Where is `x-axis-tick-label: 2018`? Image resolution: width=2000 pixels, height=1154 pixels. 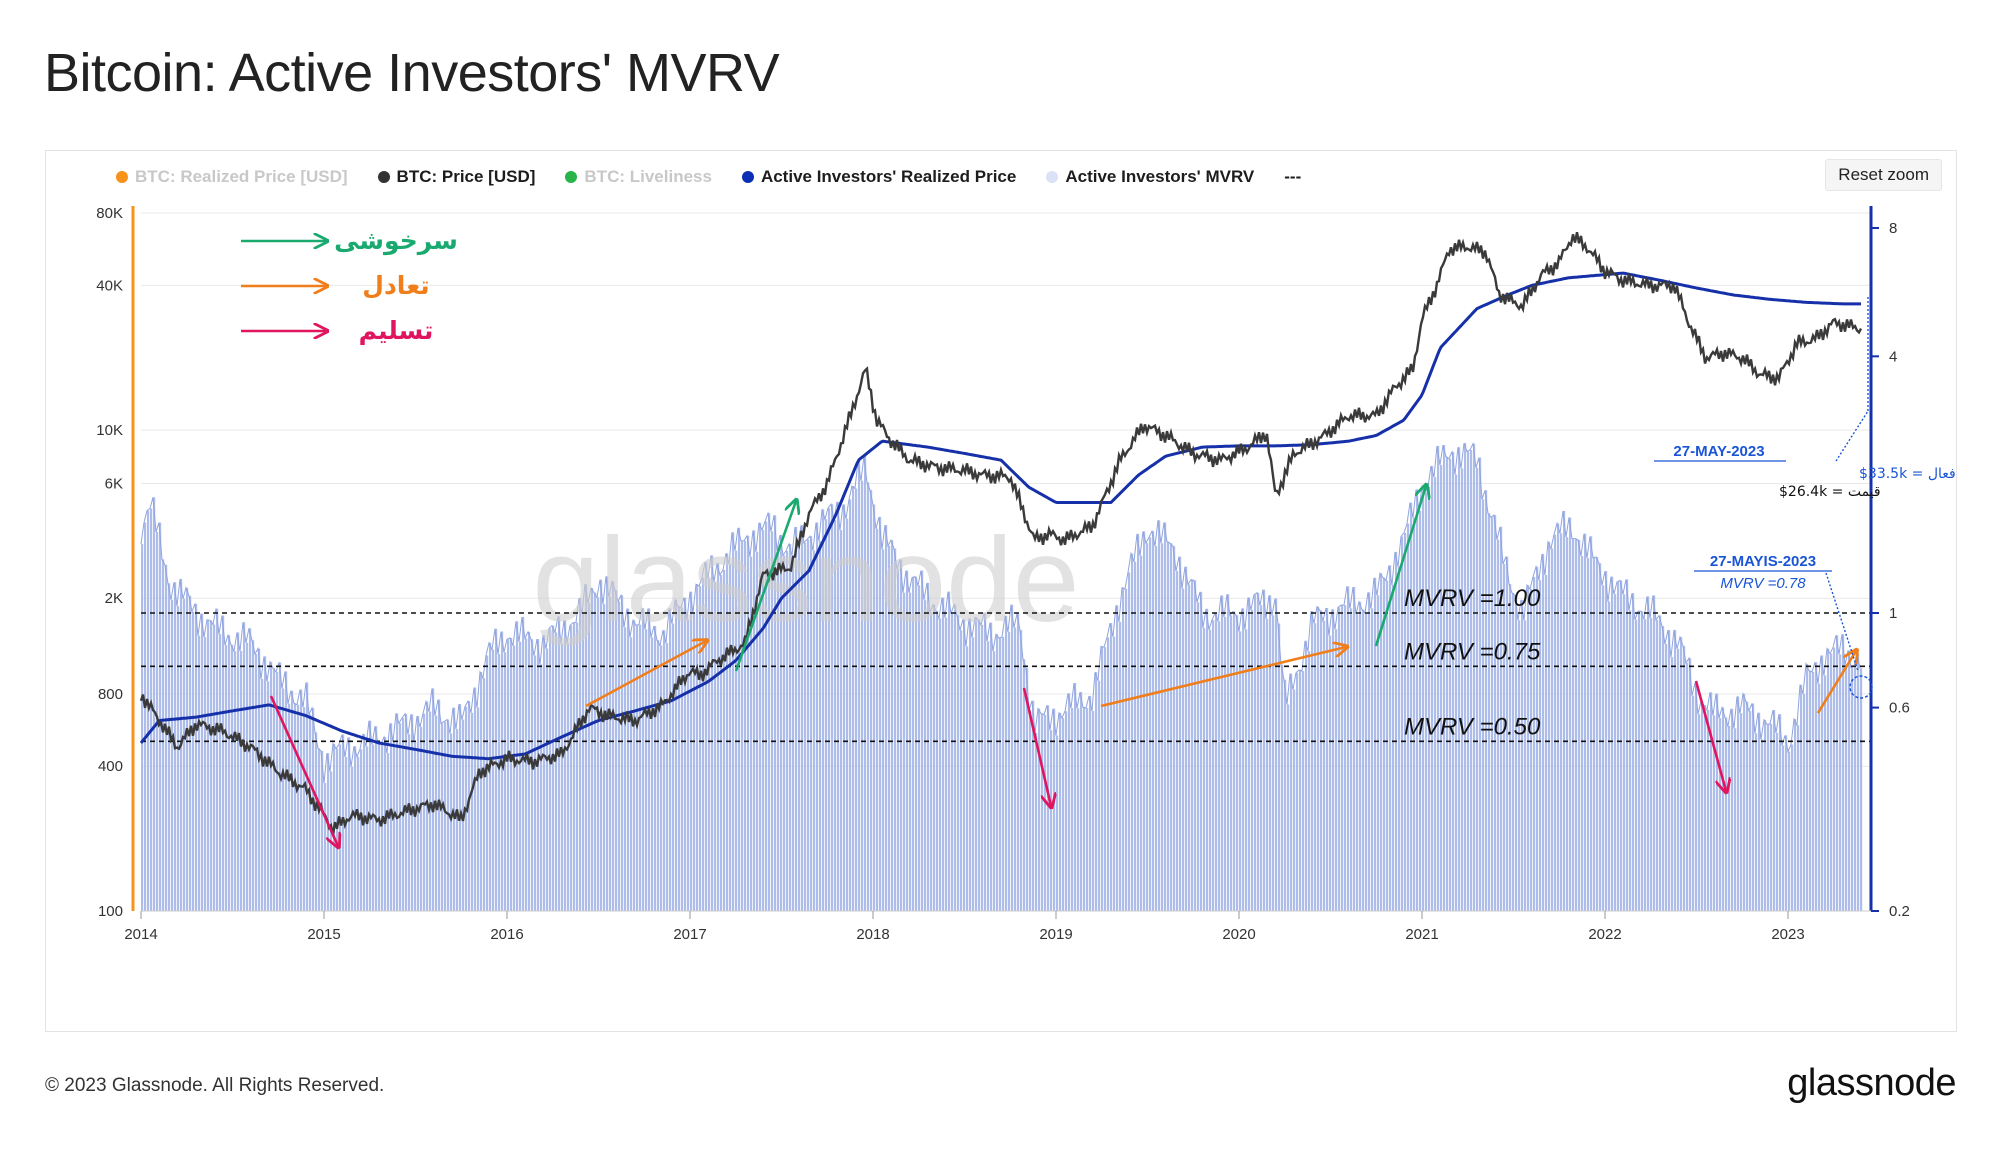 x-axis-tick-label: 2018 is located at coordinates (872, 934).